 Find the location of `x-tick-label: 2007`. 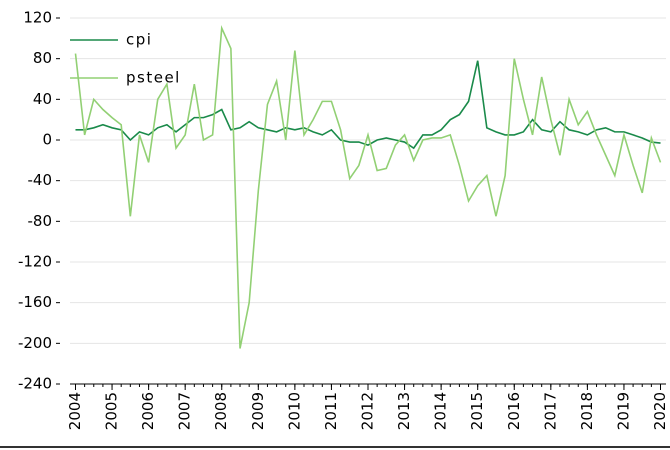

x-tick-label: 2007 is located at coordinates (185, 411).